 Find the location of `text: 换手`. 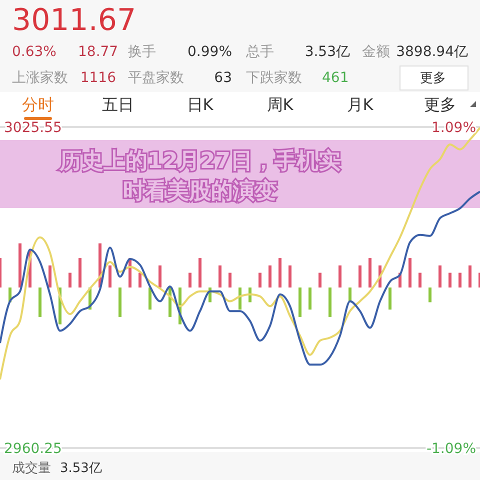

text: 换手 is located at coordinates (142, 52).